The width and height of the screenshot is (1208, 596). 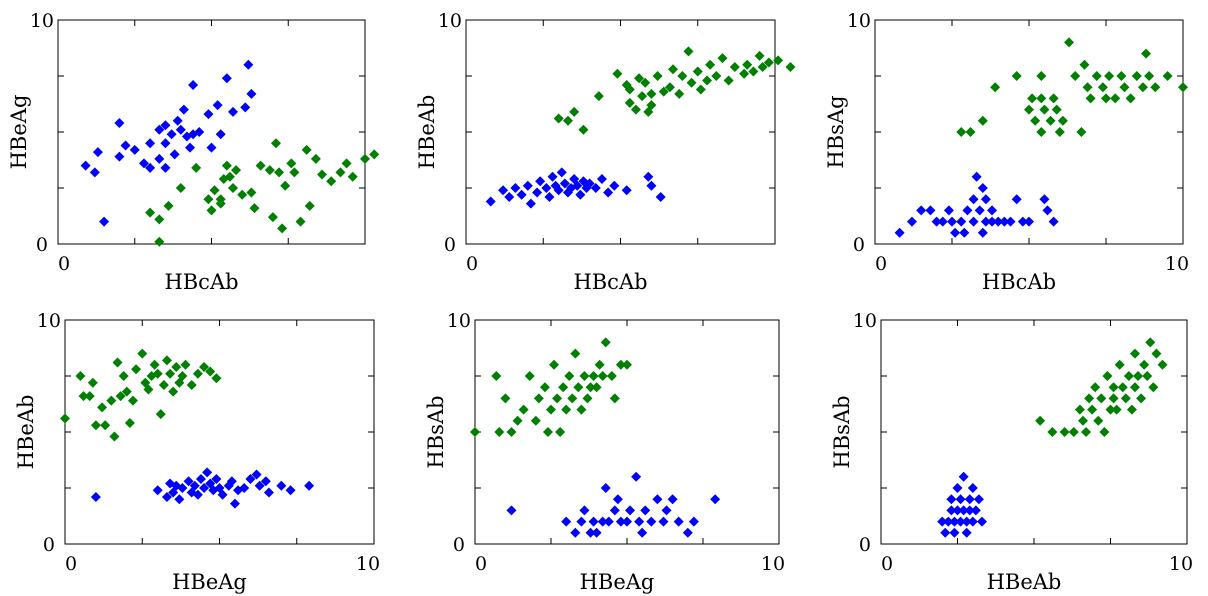 What do you see at coordinates (42, 21) in the screenshot?
I see `y-tick-label: 10` at bounding box center [42, 21].